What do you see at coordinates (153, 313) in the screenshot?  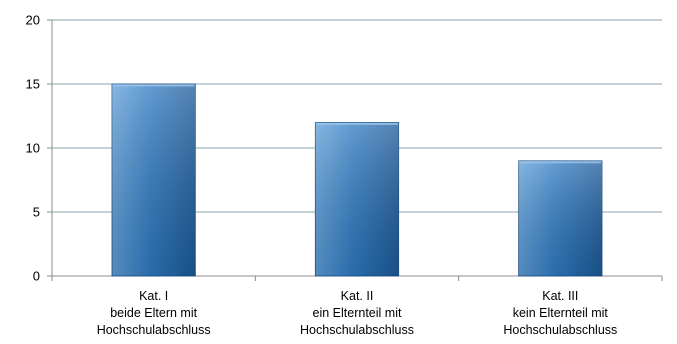 I see `x-category-label: beide Eltern mit` at bounding box center [153, 313].